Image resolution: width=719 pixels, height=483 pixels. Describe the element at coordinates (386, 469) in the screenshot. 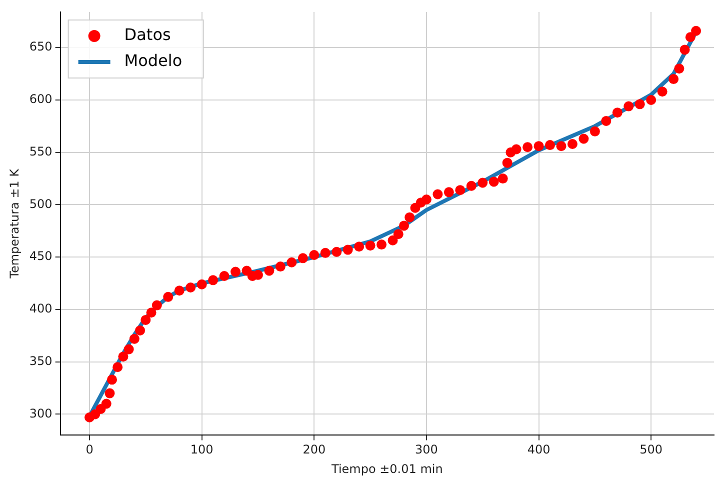

I see `x-axis-title: Tiempo ±0.01 min` at that location.